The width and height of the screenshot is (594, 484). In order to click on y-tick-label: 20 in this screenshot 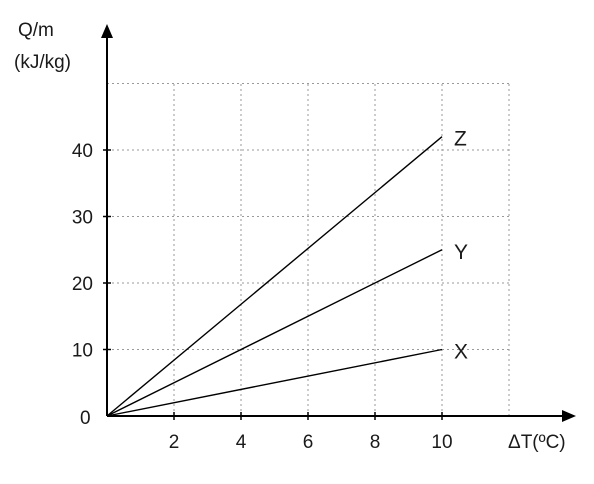, I will do `click(82, 284)`.